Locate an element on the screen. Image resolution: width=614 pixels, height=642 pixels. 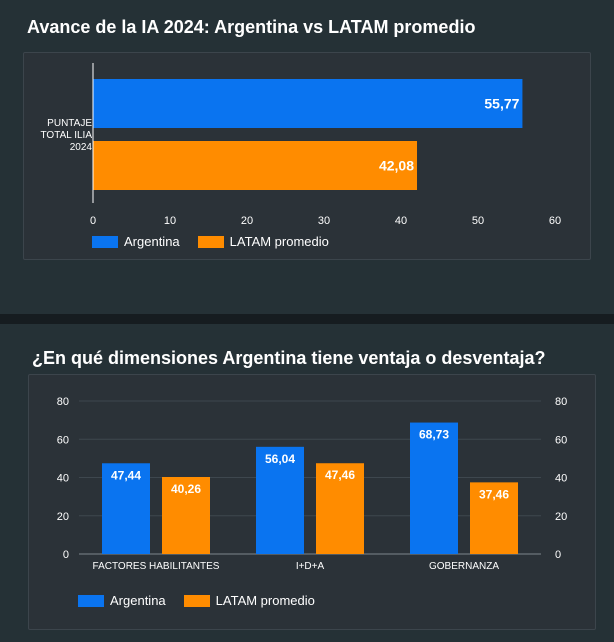
y2-tick-label: 20 is located at coordinates (561, 517).